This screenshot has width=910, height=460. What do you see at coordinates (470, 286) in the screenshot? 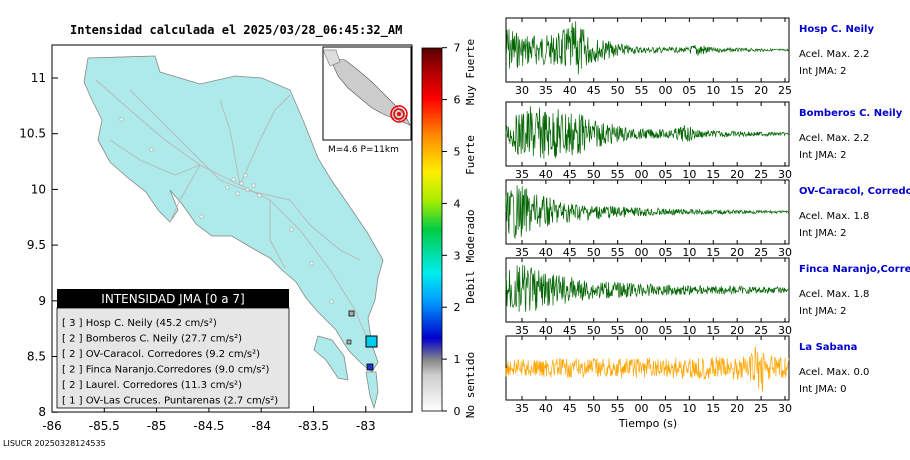
I see `colorbar-category-label: Debil` at bounding box center [470, 286].